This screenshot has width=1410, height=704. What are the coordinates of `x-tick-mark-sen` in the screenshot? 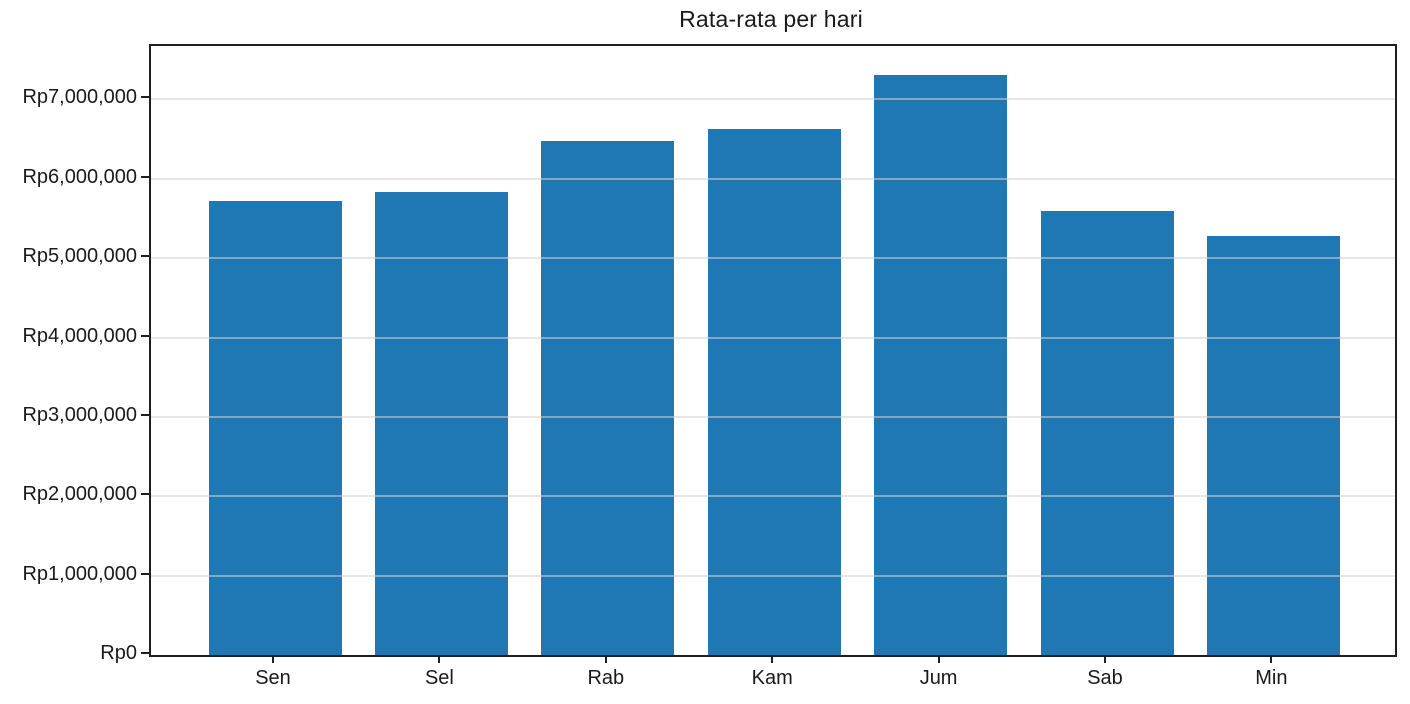 It's located at (273, 659).